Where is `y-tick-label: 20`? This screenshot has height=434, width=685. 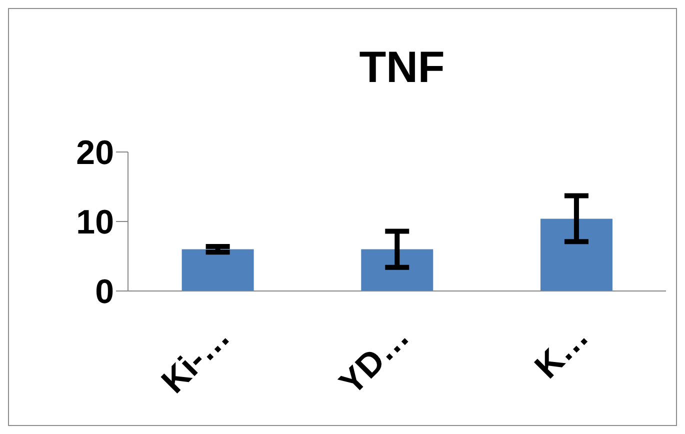
y-tick-label: 20 is located at coordinates (95, 153).